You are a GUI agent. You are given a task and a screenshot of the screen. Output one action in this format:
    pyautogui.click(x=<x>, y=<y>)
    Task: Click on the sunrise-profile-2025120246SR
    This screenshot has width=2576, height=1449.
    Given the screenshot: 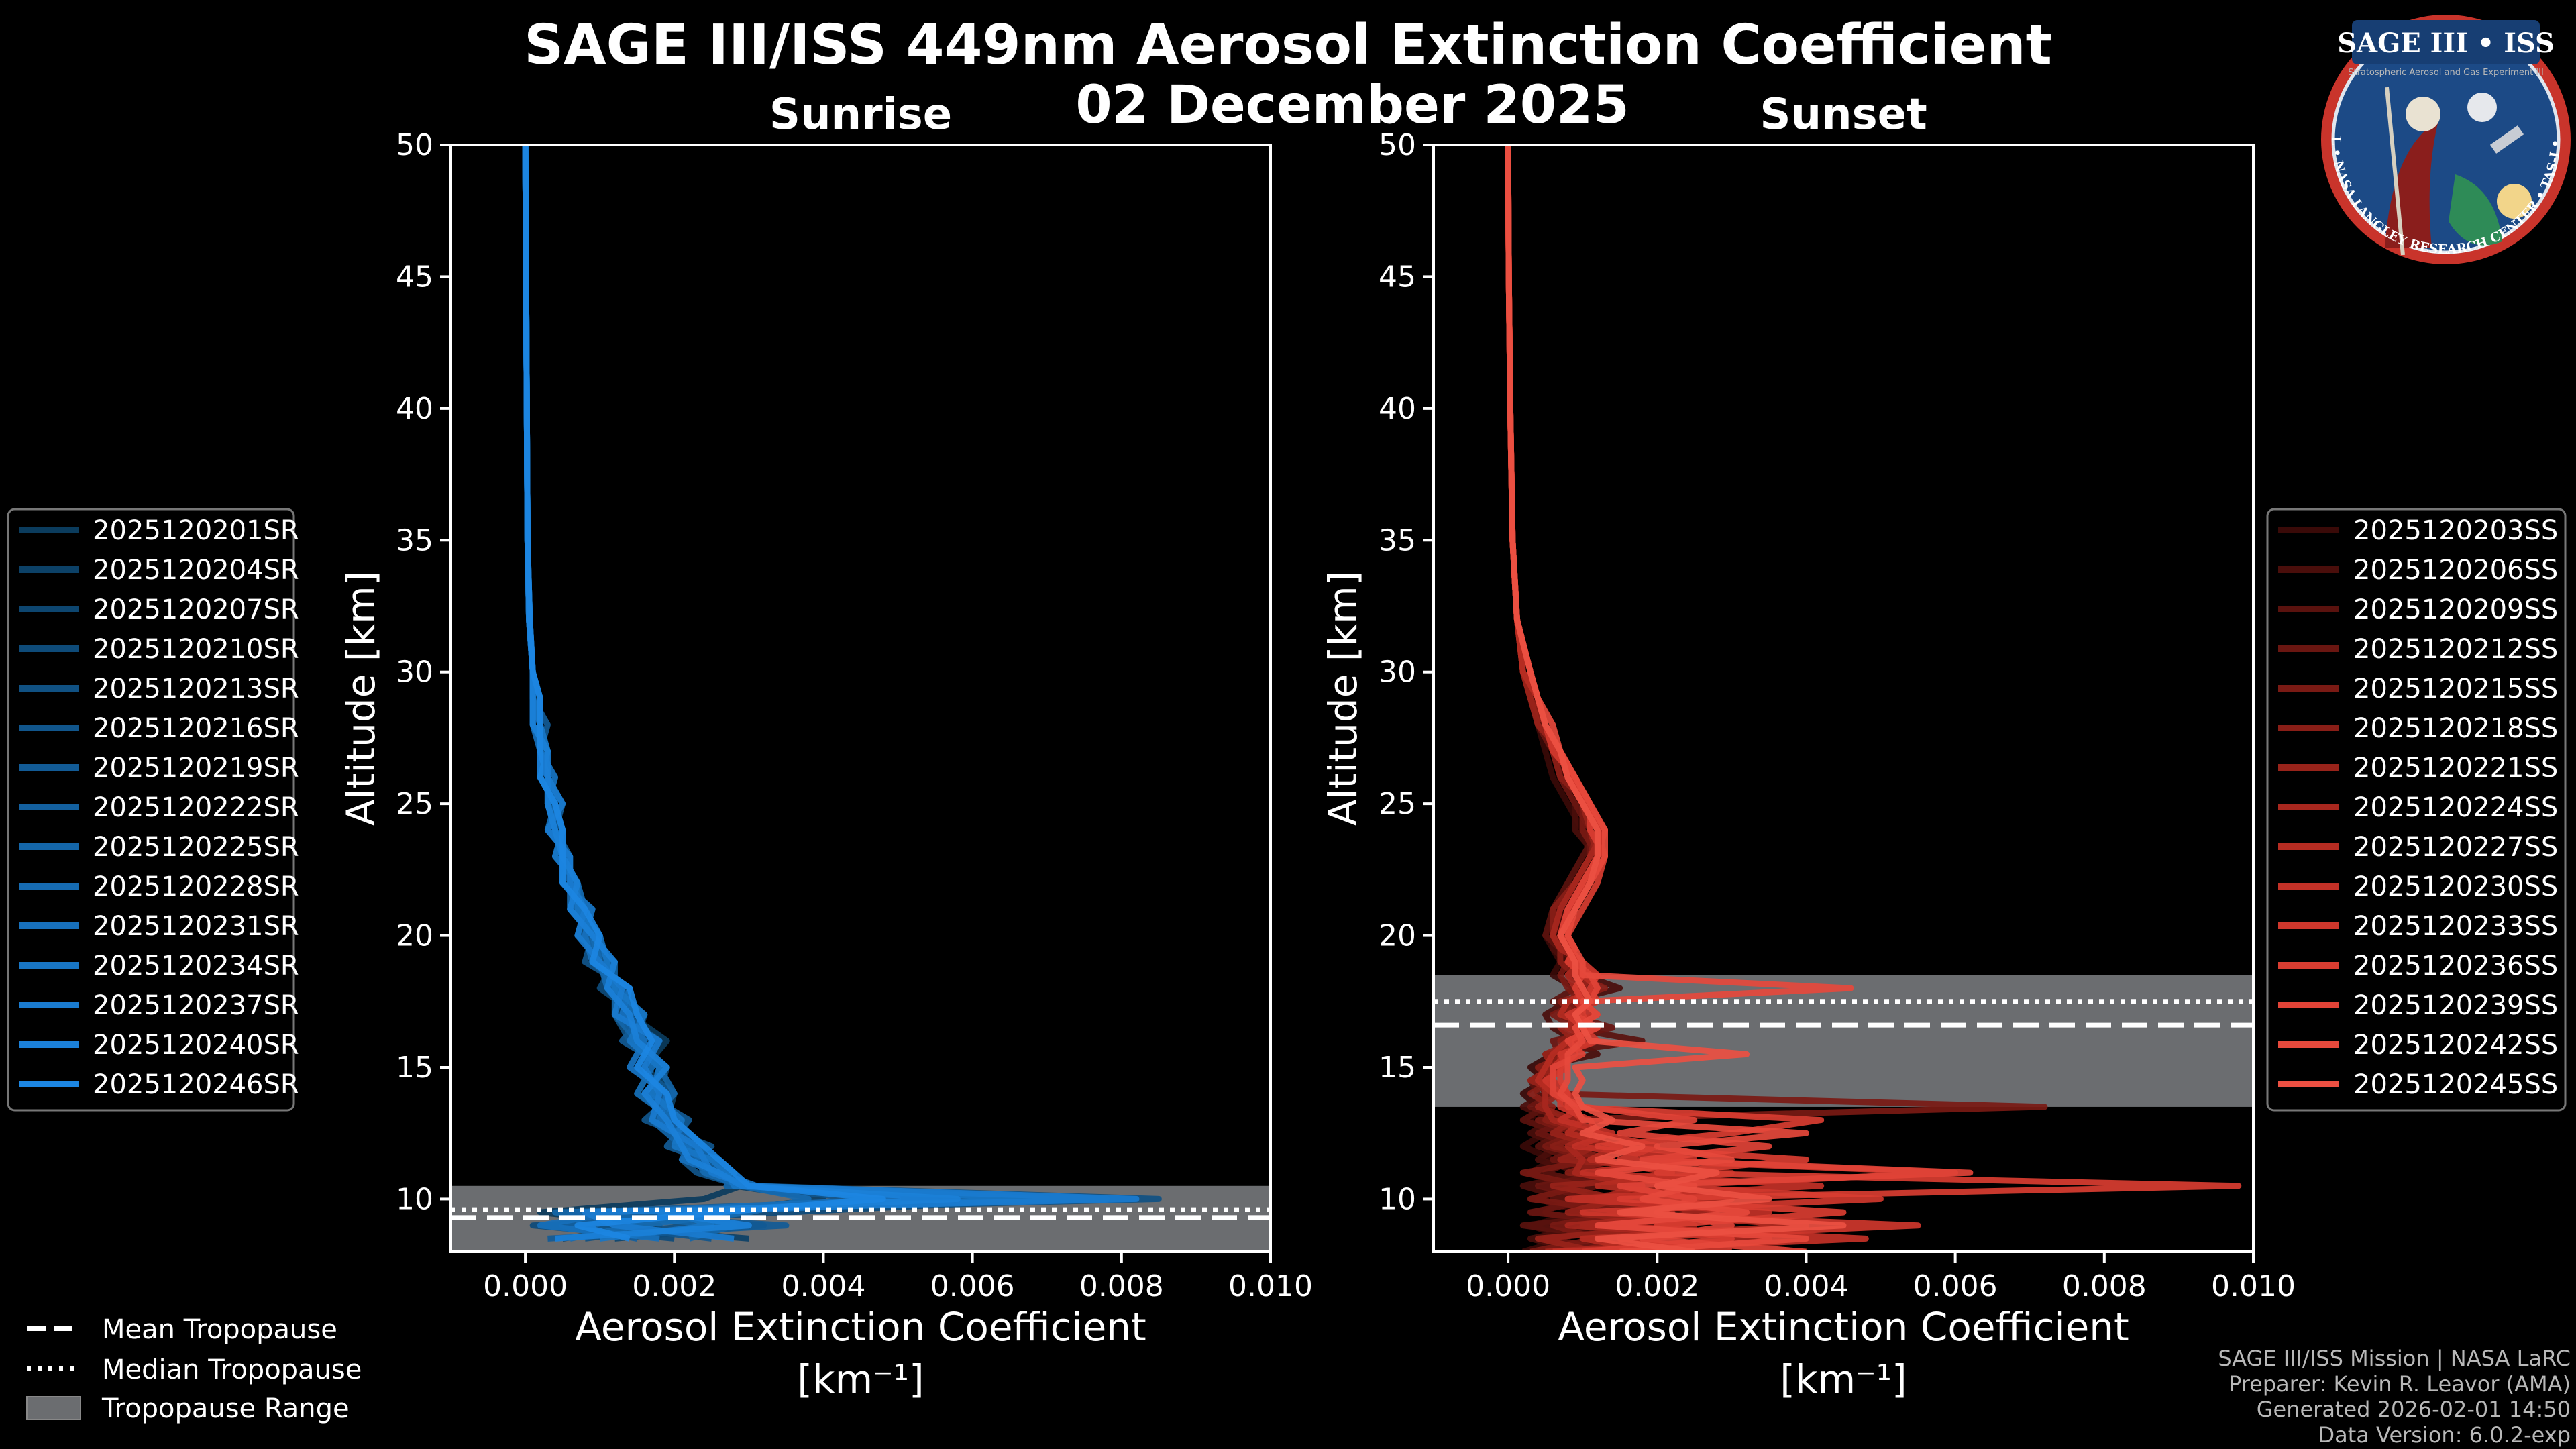 What is the action you would take?
    pyautogui.click(x=704, y=693)
    